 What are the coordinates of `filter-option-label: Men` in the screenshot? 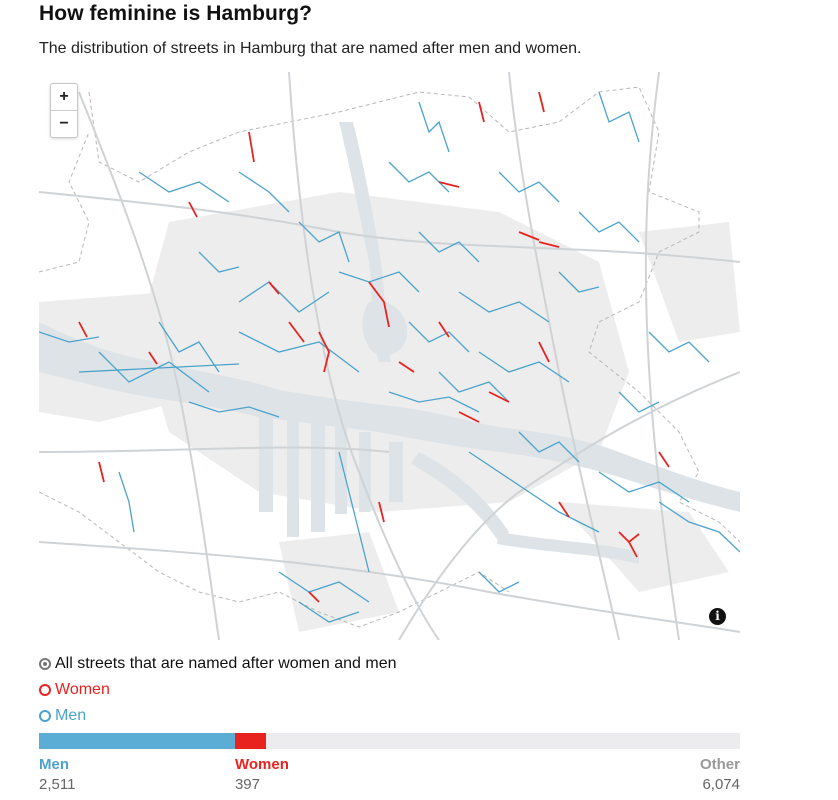 It's located at (71, 715).